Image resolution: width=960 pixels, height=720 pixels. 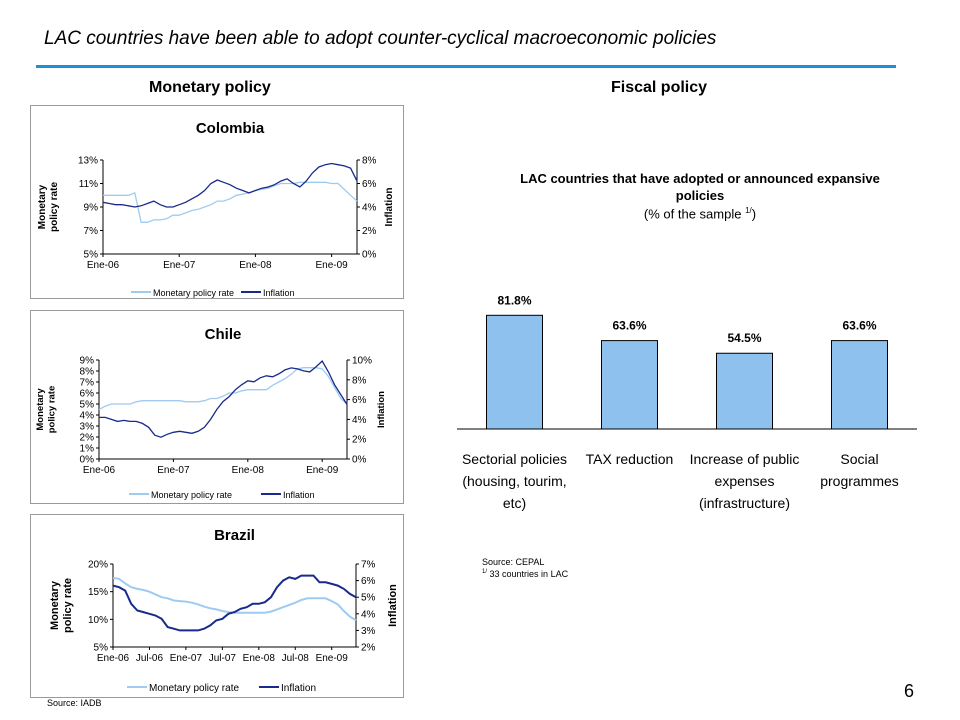 I want to click on chile-y-axis-title: policy rate, so click(x=52, y=410).